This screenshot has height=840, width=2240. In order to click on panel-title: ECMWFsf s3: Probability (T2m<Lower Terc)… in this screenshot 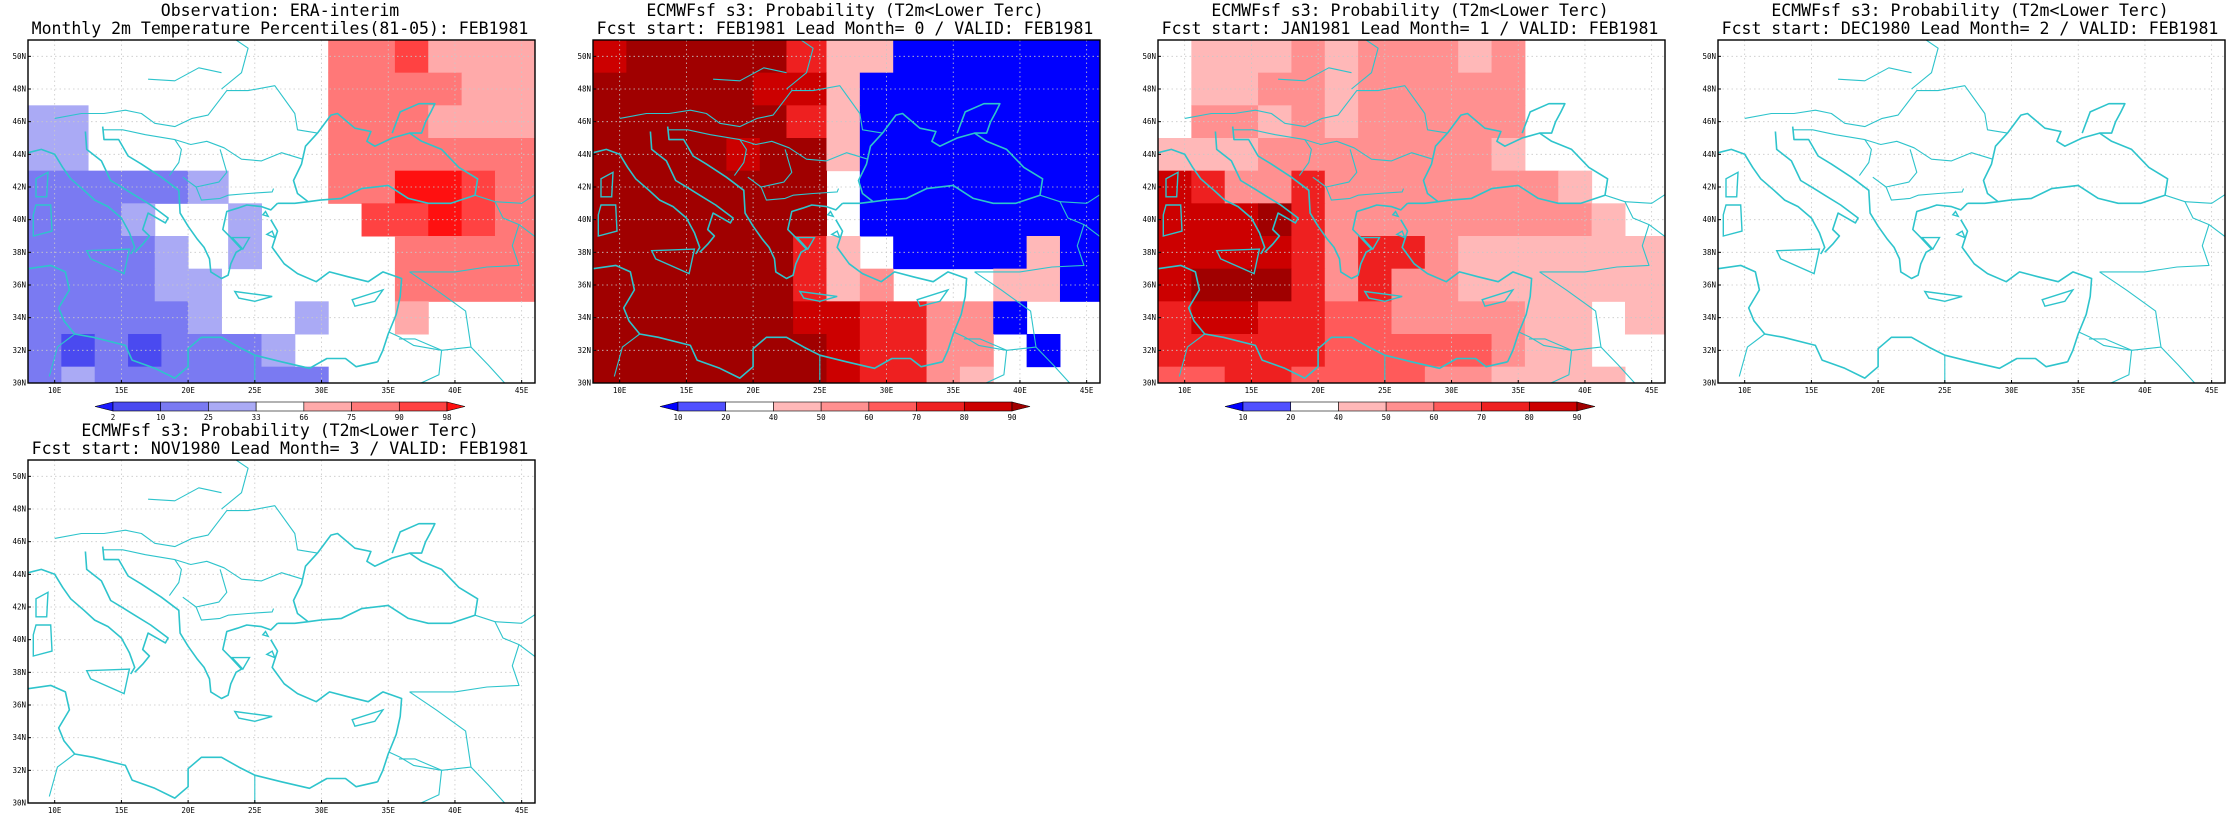, I will do `click(1410, 20)`.